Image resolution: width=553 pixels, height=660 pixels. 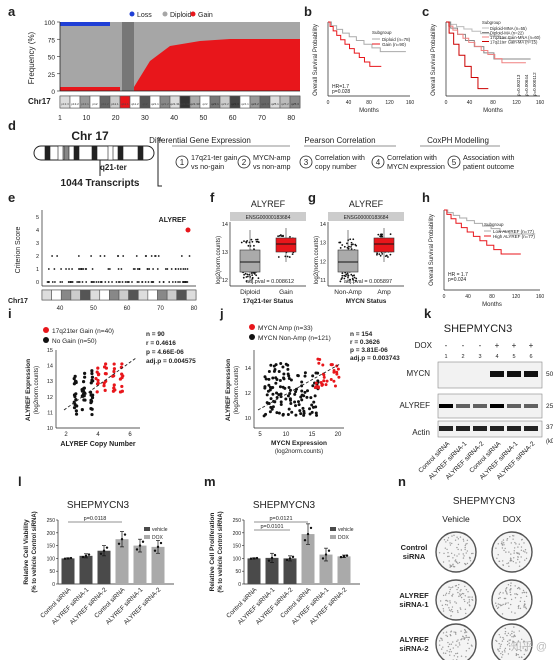 I want to click on no-gain-point, so click(x=82, y=409).